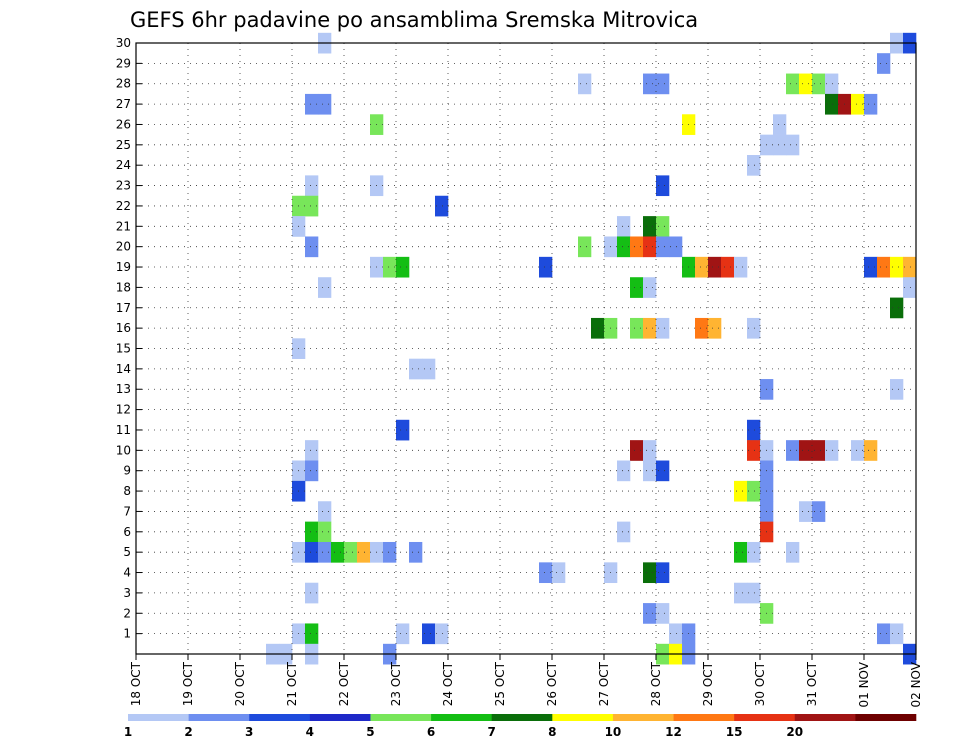  I want to click on y-tick-label: 30, so click(123, 43).